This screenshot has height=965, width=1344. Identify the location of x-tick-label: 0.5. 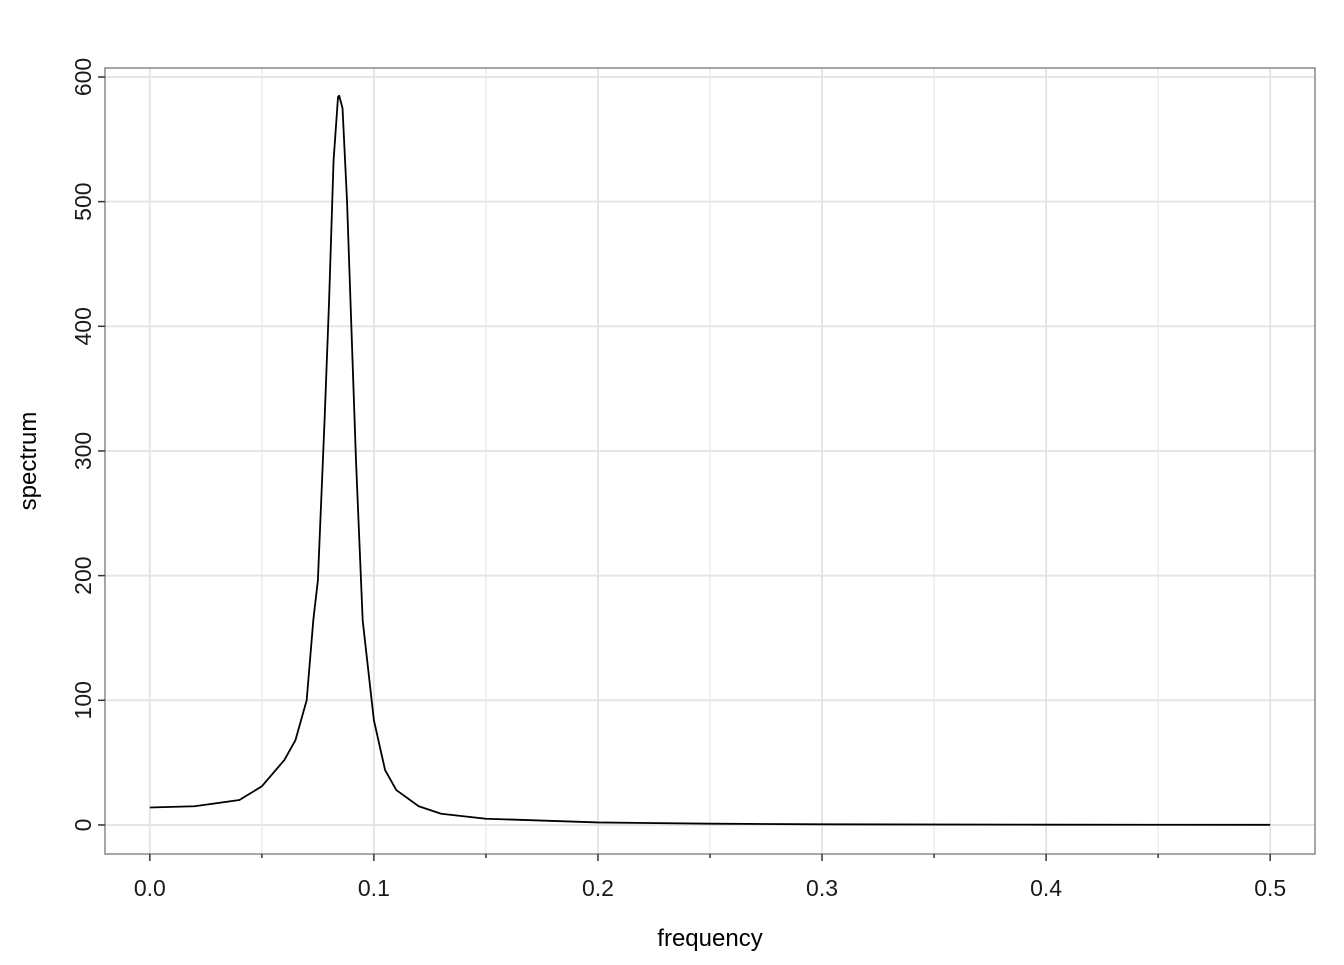
(1270, 888).